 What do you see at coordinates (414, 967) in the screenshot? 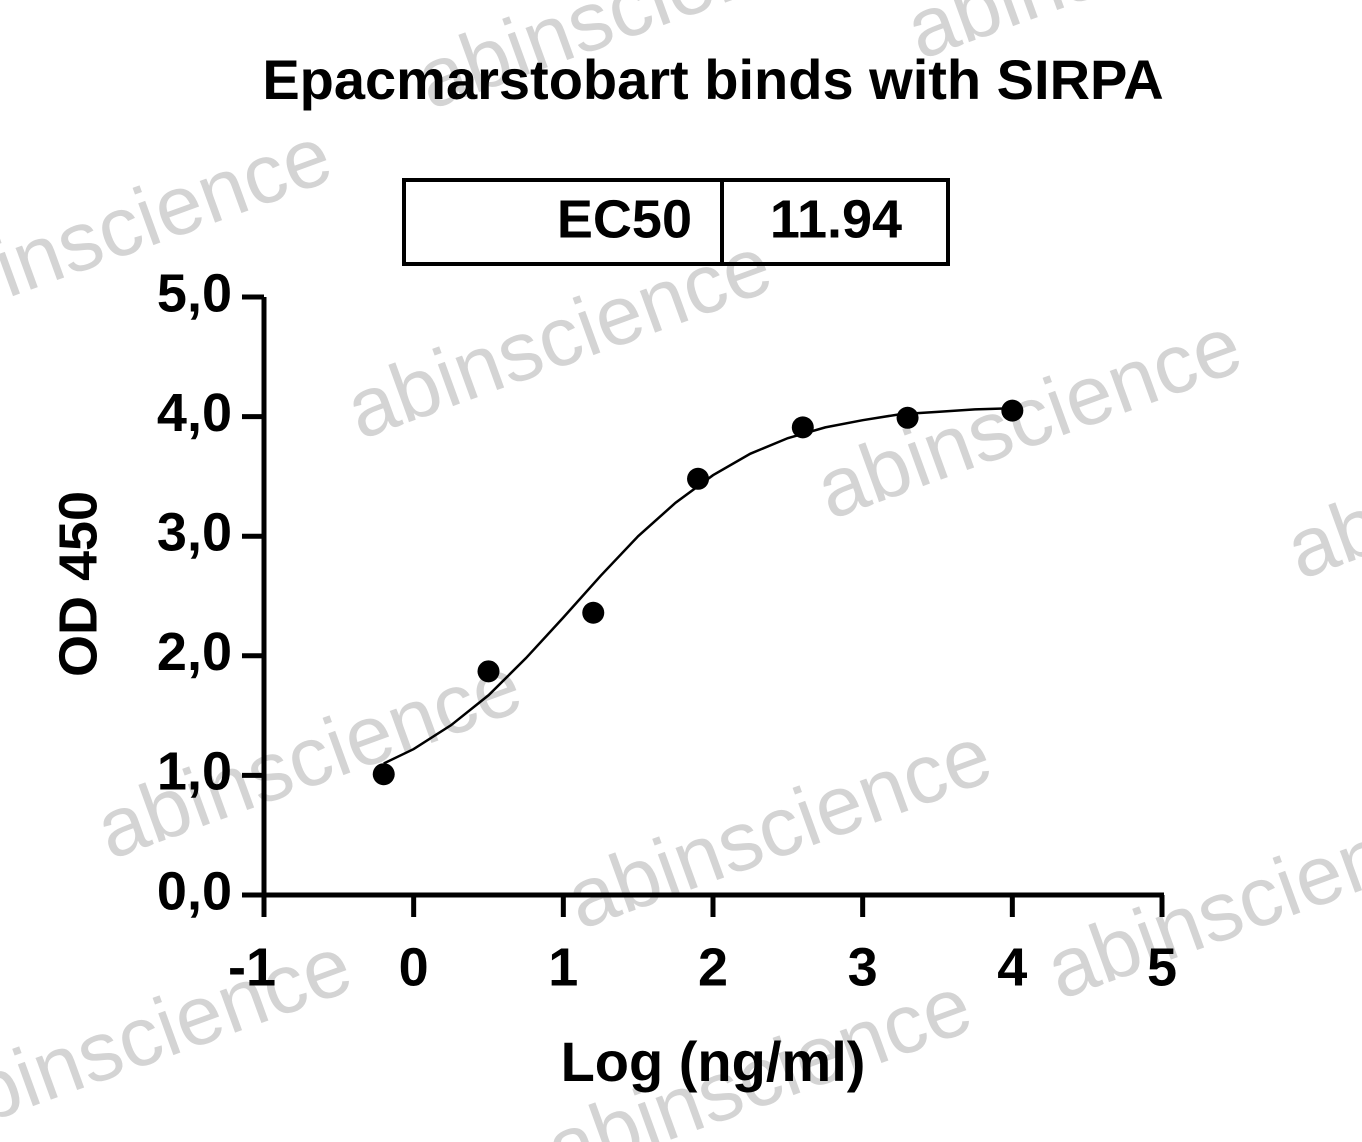
I see `x-tick-label: 0` at bounding box center [414, 967].